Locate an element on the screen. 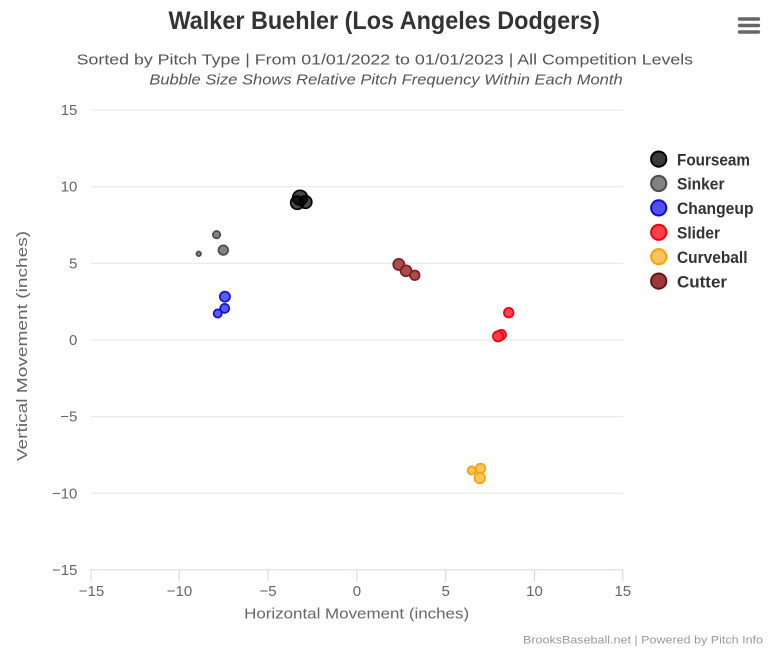  svg-text:Walker Buehler (Los Angeles Do: Walker Buehler (Los Angeles Dodgers) is located at coordinates (385, 21).